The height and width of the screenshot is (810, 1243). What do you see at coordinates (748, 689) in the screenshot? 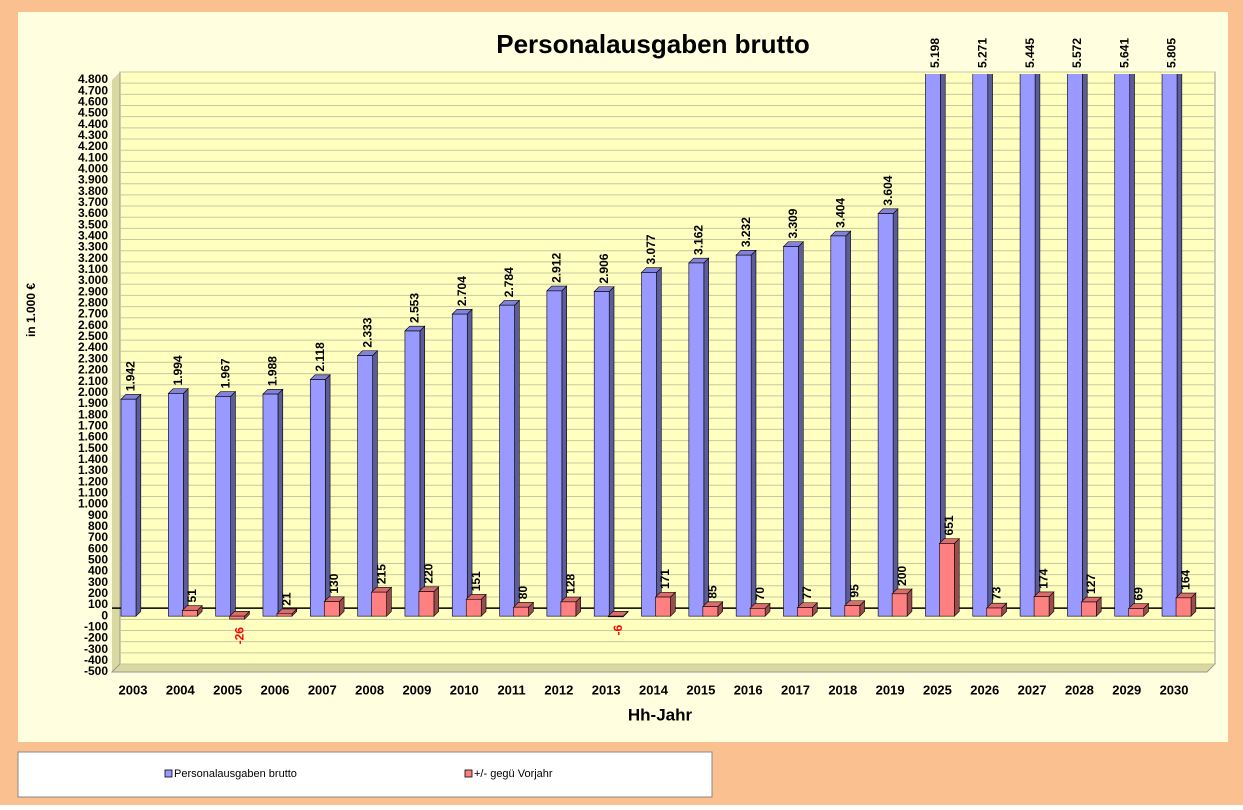
I see `x-tick-label: 2016` at bounding box center [748, 689].